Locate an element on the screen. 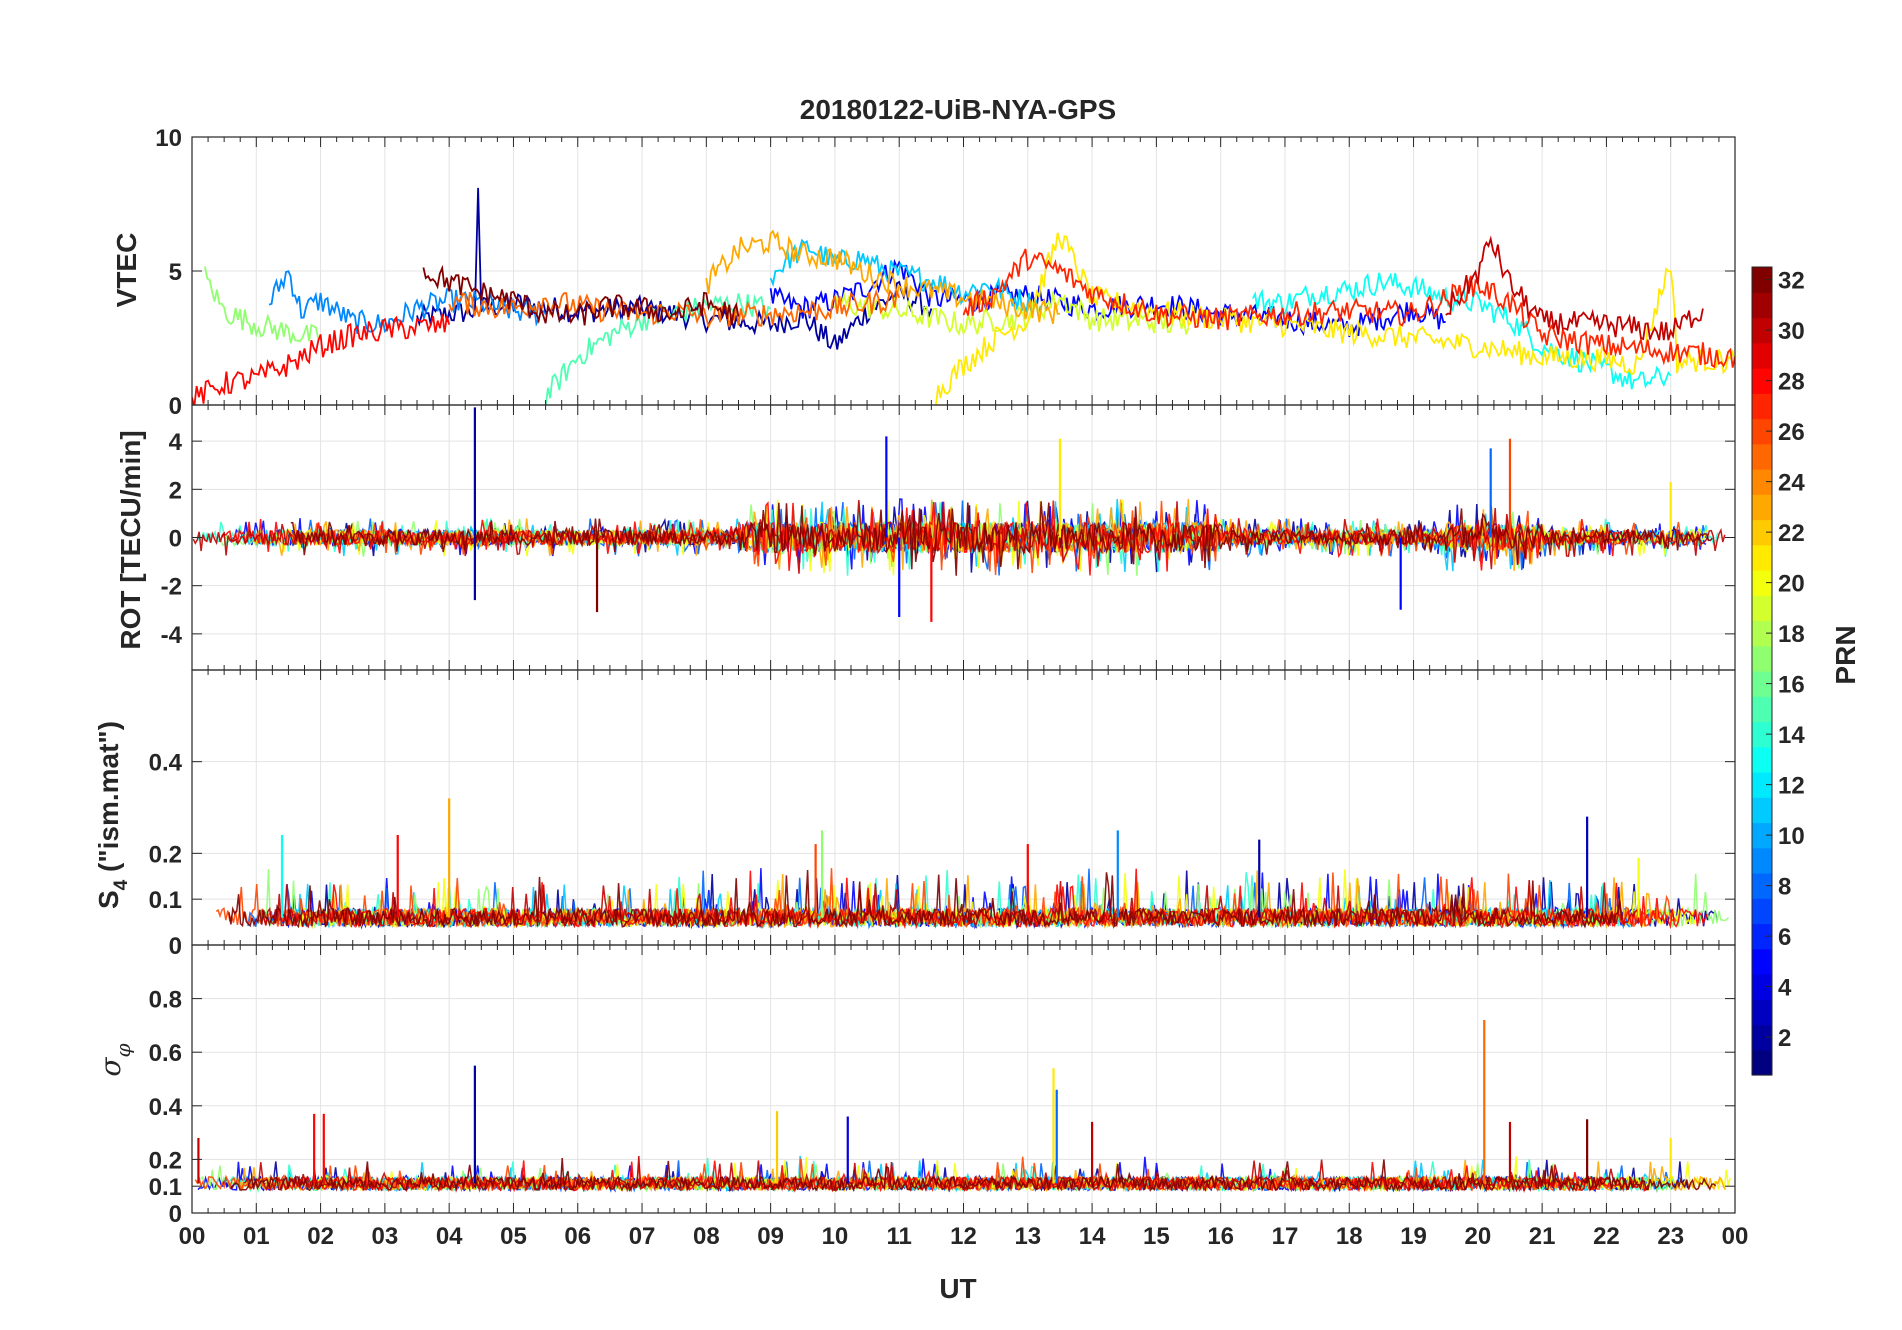  vtec-ytick-label: 5 is located at coordinates (175, 272).